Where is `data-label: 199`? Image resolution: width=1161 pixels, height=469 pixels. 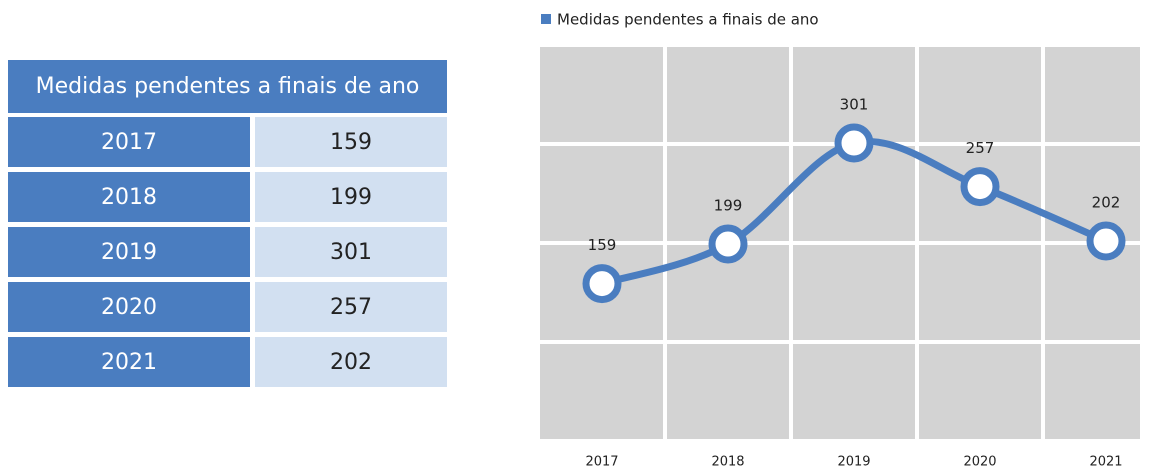 data-label: 199 is located at coordinates (728, 205).